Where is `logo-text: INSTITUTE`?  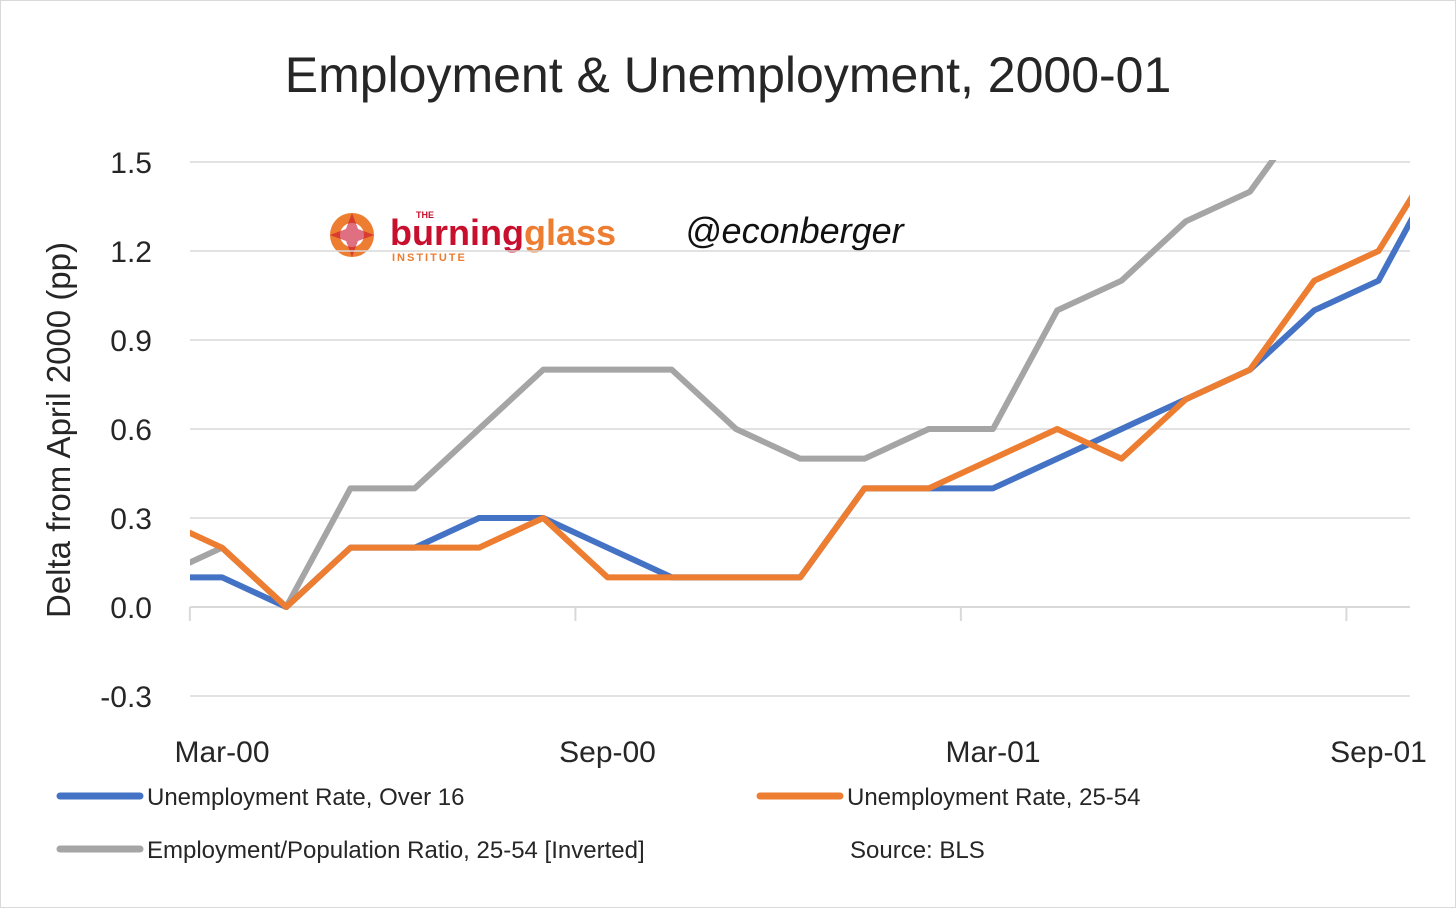 logo-text: INSTITUTE is located at coordinates (429, 258).